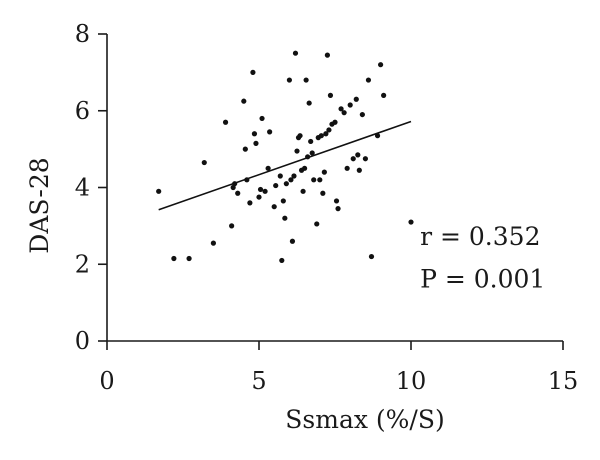 This screenshot has height=460, width=600. Describe the element at coordinates (82, 188) in the screenshot. I see `y-tick-label: 4` at that location.